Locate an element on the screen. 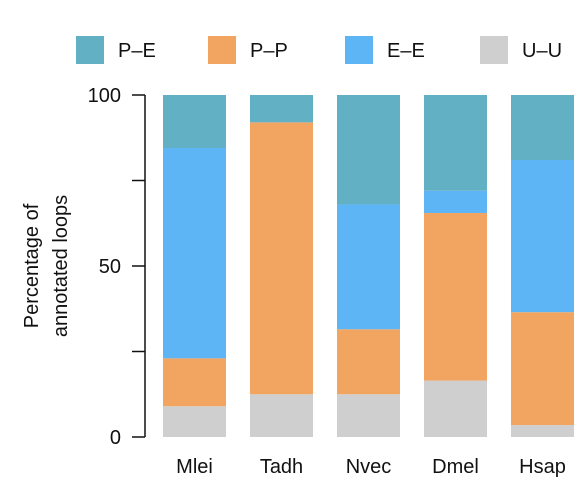  legend-item-e-e: E–E is located at coordinates (385, 50).